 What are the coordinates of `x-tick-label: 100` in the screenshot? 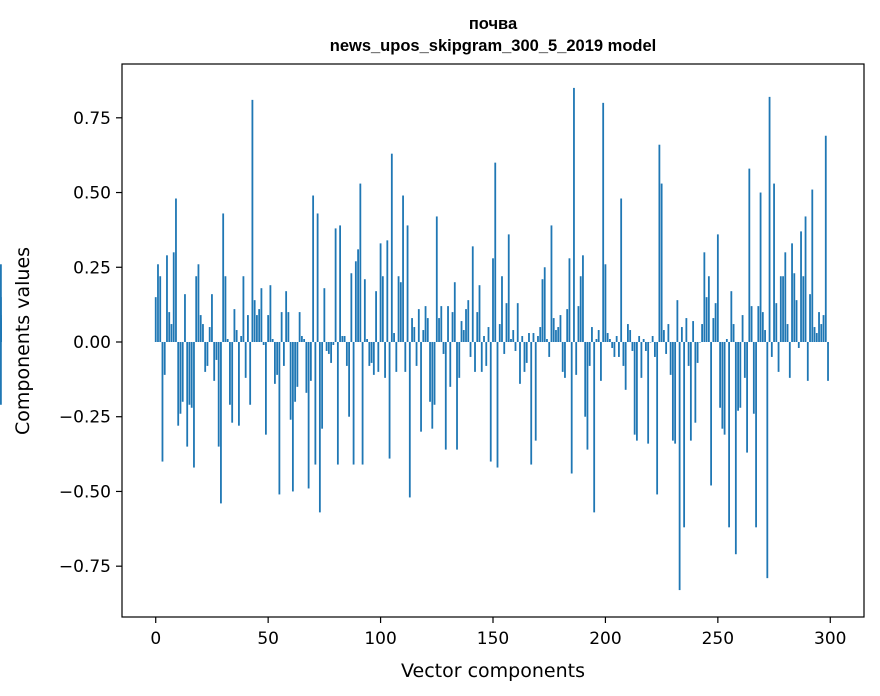 It's located at (380, 639).